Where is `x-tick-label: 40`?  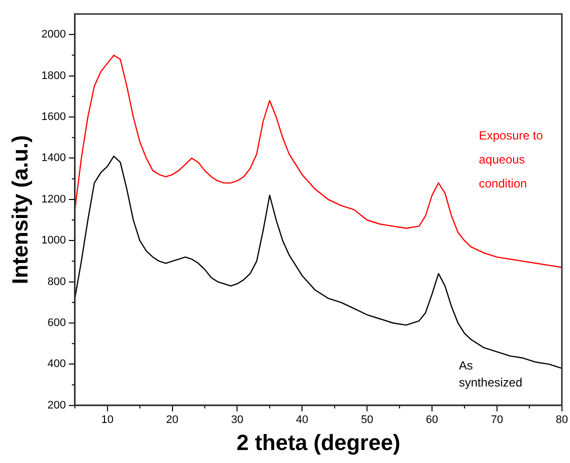 x-tick-label: 40 is located at coordinates (302, 420).